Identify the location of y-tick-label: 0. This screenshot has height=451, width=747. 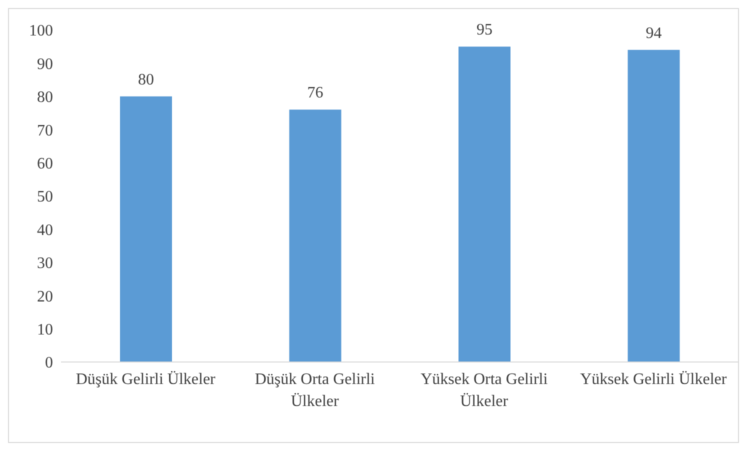
(49, 363).